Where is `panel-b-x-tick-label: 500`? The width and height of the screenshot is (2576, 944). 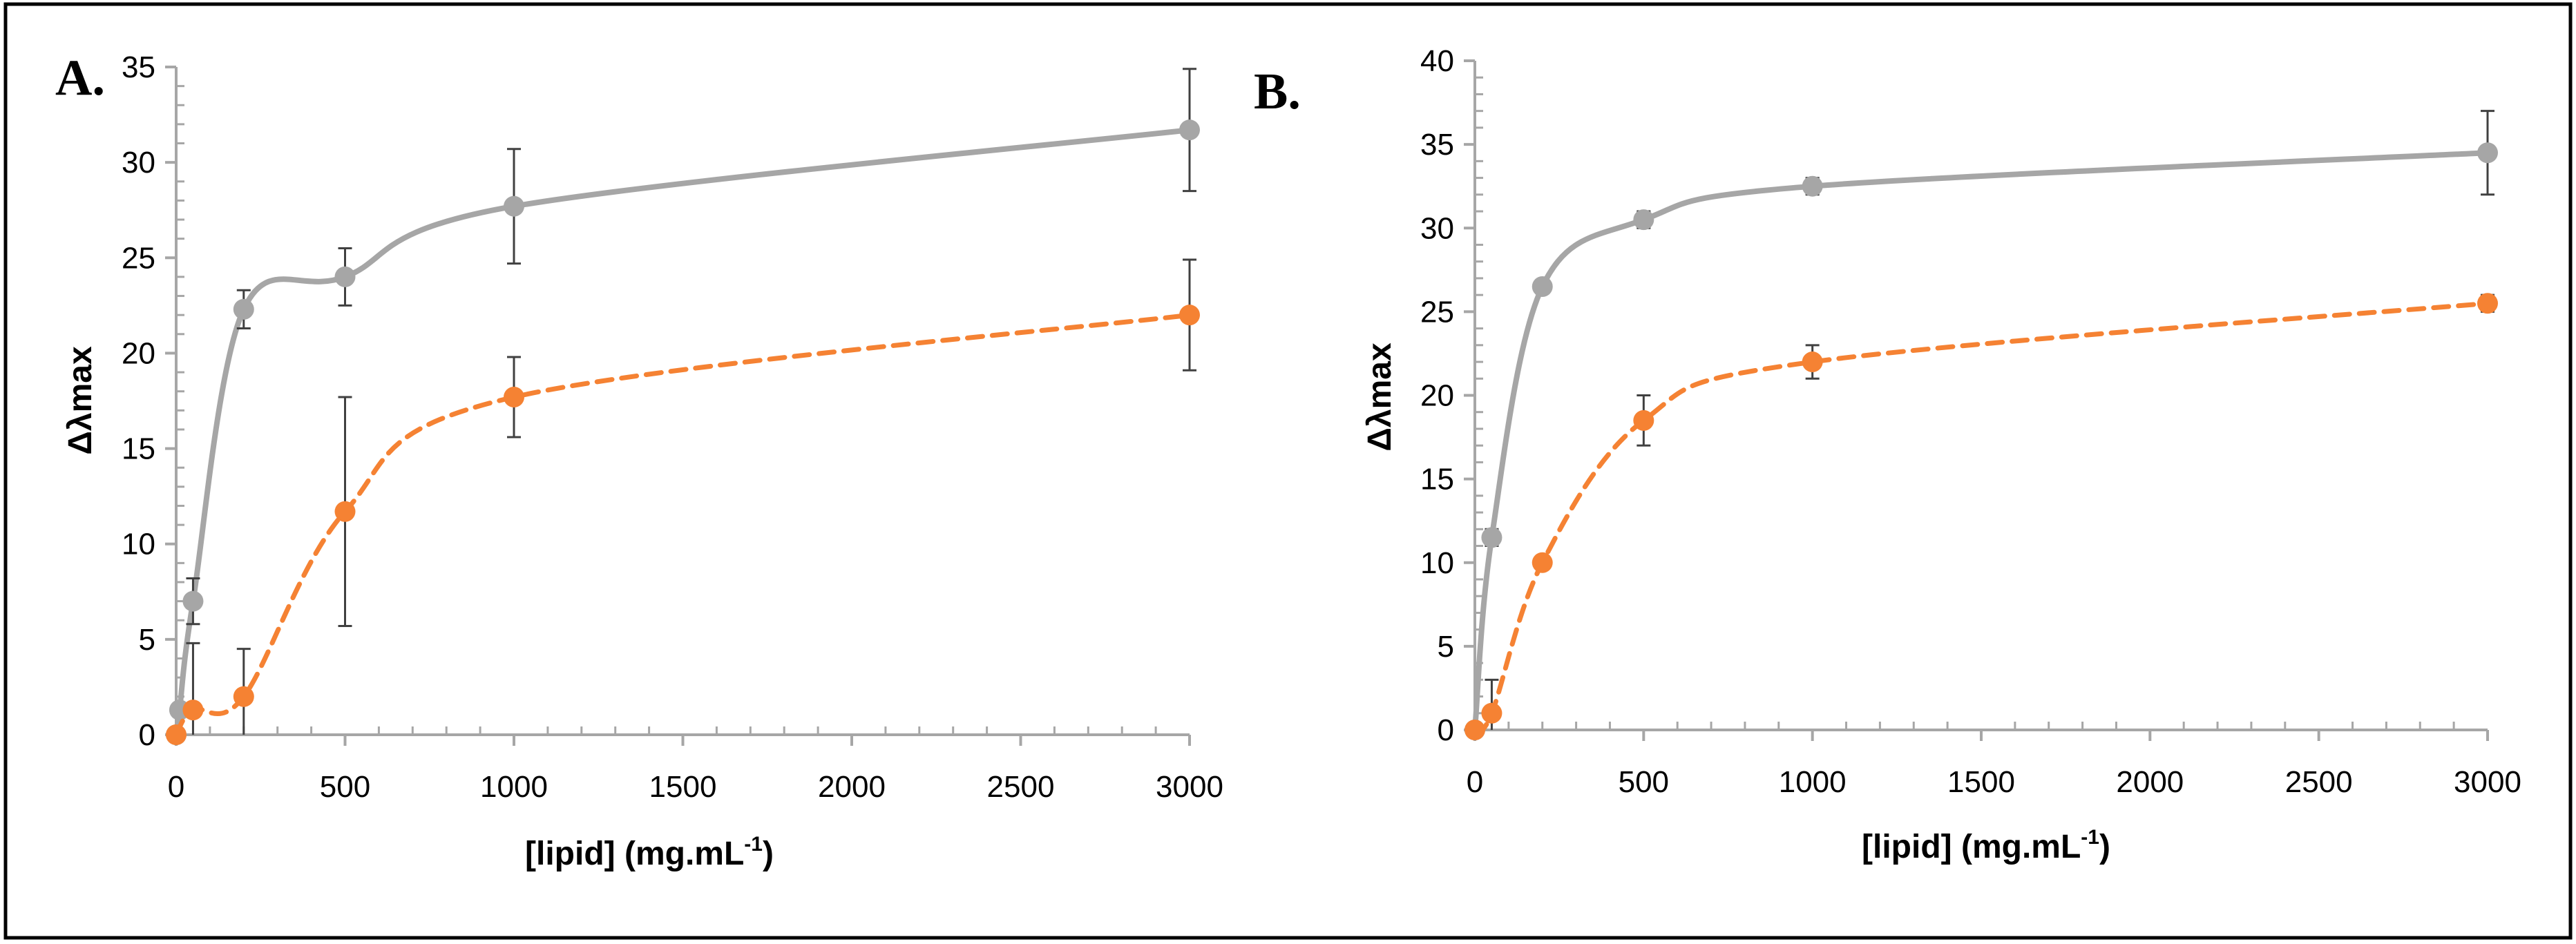 panel-b-x-tick-label: 500 is located at coordinates (1644, 782).